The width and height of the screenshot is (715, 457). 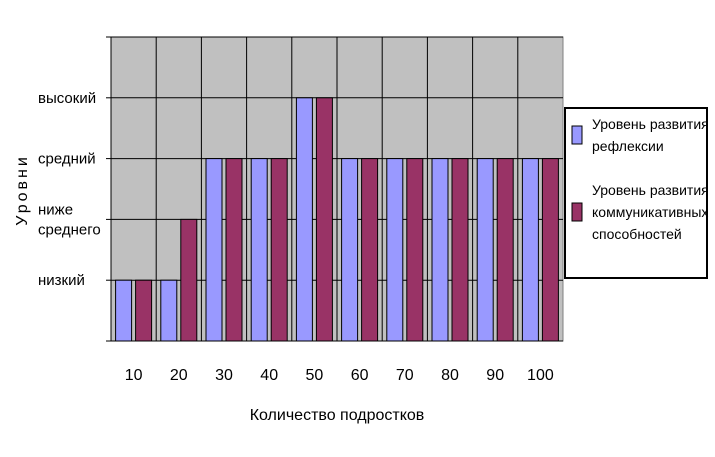 What do you see at coordinates (637, 234) in the screenshot?
I see `legend-label-line: способностей` at bounding box center [637, 234].